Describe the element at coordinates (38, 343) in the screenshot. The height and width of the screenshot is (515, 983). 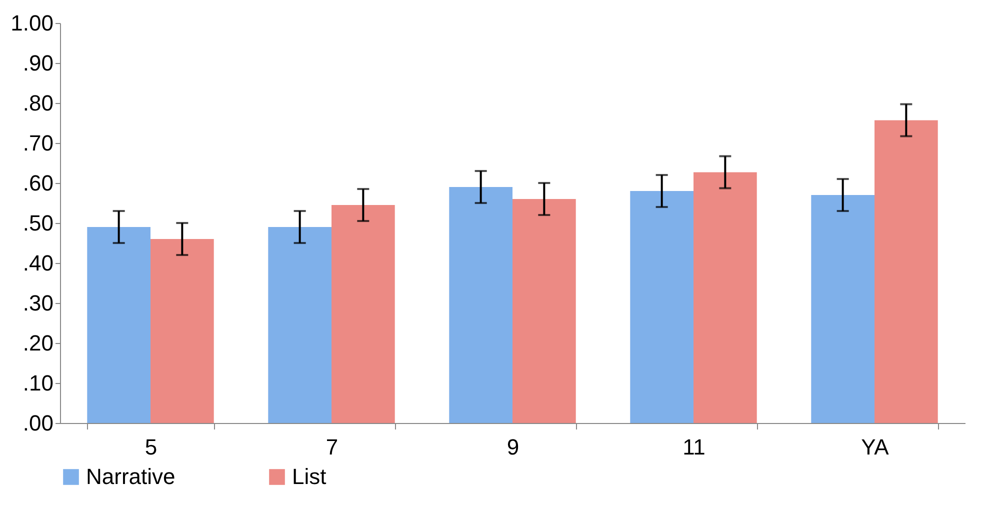
I see `y-tick-label: .20` at that location.